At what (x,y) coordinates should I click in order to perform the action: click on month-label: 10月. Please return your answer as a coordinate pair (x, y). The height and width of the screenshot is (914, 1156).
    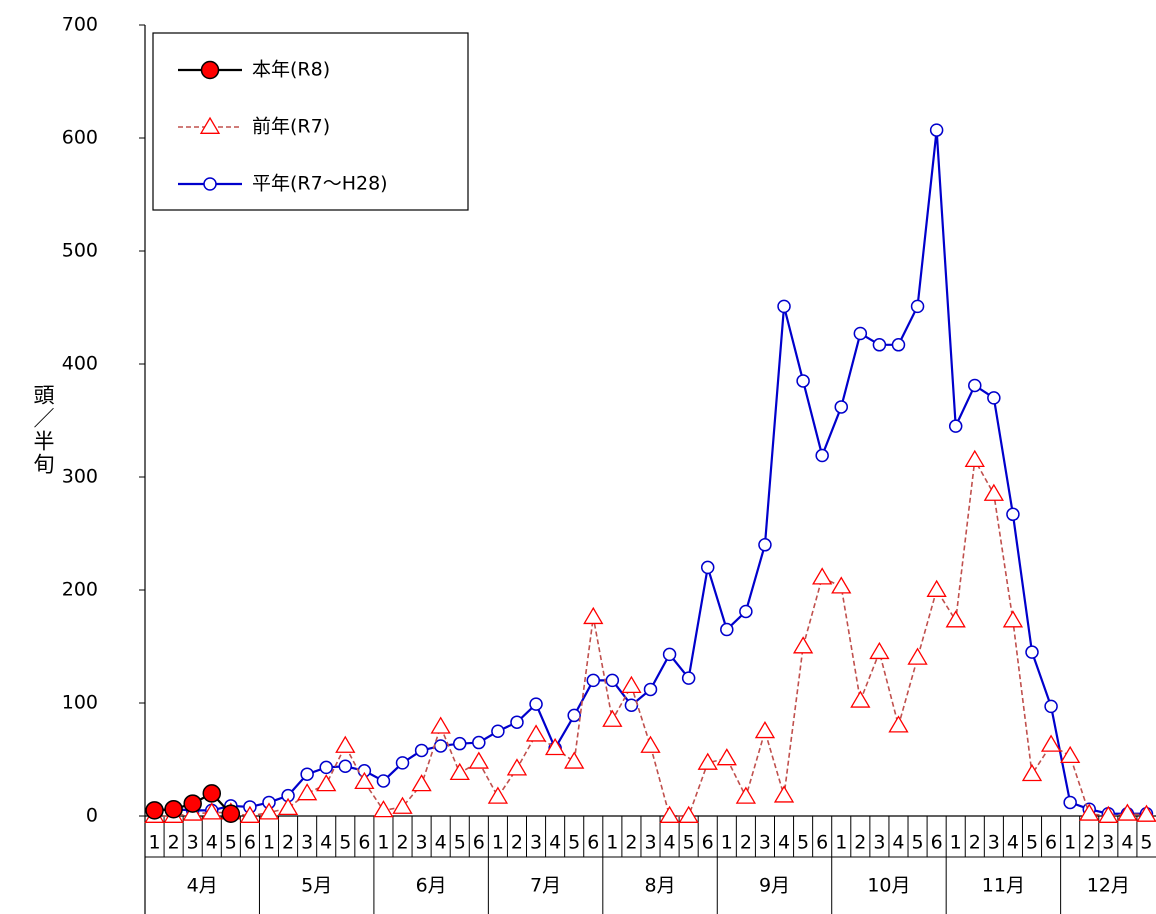
    Looking at the image, I should click on (888, 886).